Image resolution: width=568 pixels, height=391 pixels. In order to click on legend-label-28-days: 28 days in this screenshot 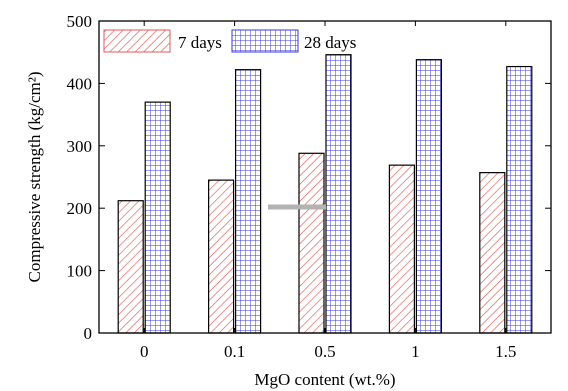, I will do `click(330, 42)`.